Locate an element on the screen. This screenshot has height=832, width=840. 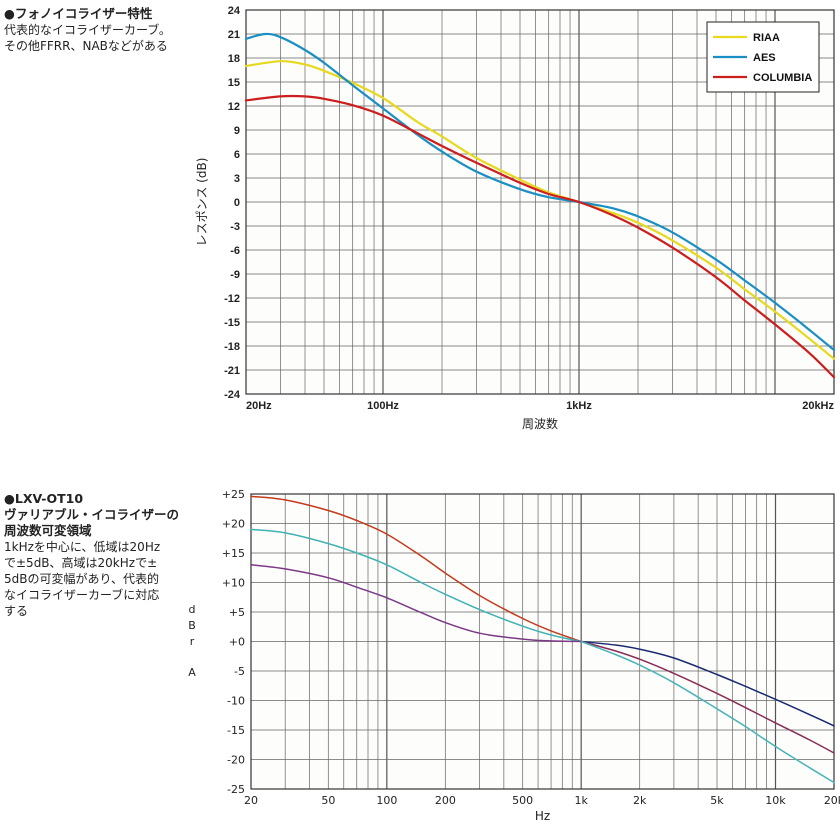
chart2-y-tick-label: -5 is located at coordinates (239, 671).